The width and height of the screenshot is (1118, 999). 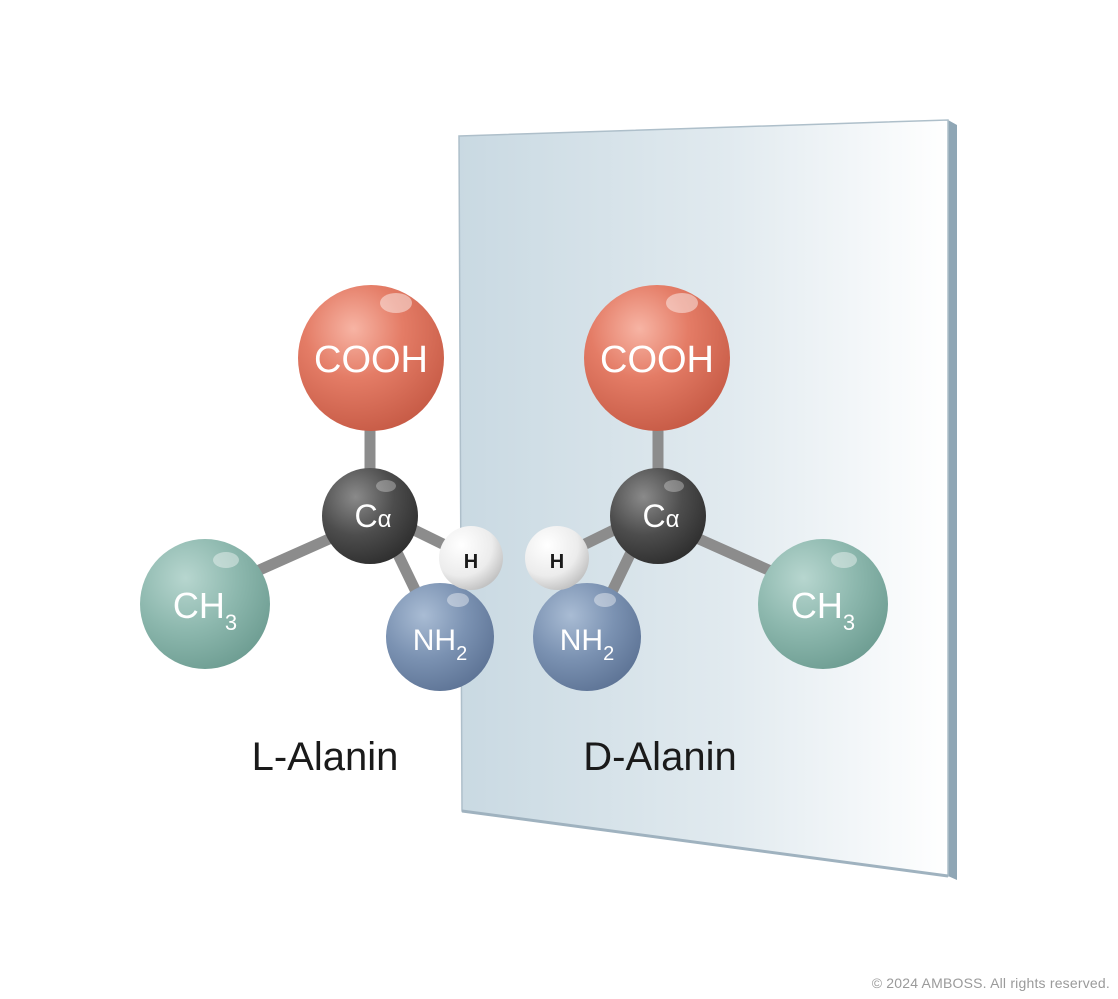 I want to click on molecule-name-d: D-Alanin, so click(x=659, y=757).